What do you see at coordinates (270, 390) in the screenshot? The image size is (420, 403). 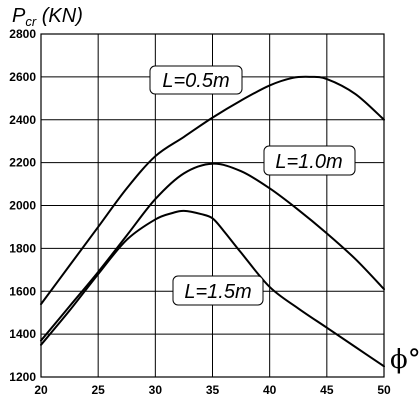 I see `x-tick-label-40: 40` at bounding box center [270, 390].